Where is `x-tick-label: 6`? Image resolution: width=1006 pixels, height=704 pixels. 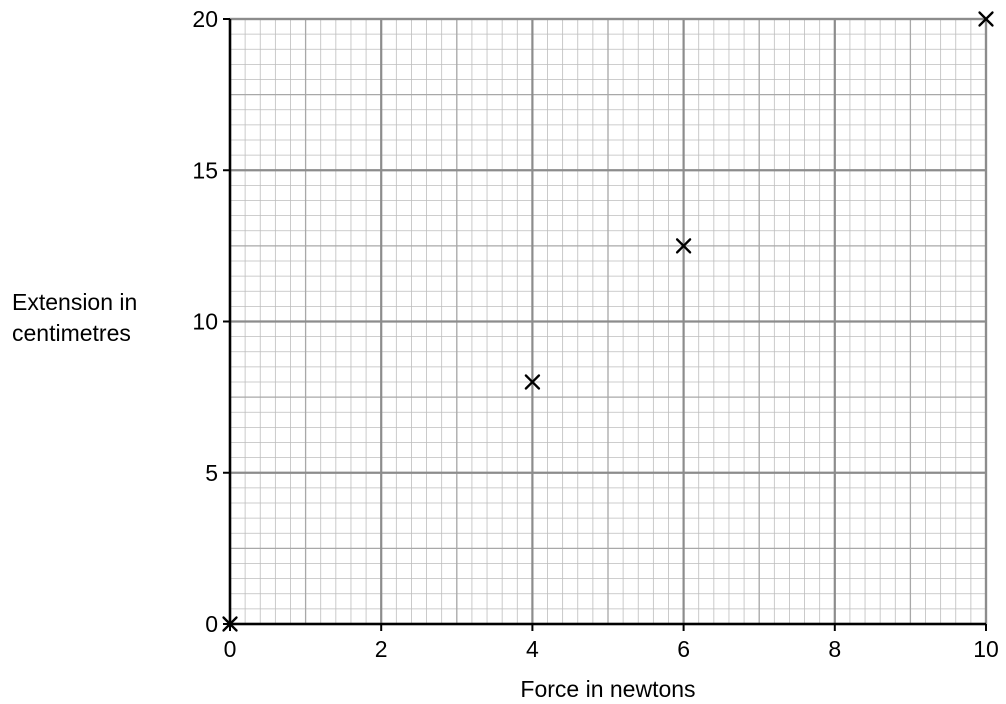
x-tick-label: 6 is located at coordinates (683, 649).